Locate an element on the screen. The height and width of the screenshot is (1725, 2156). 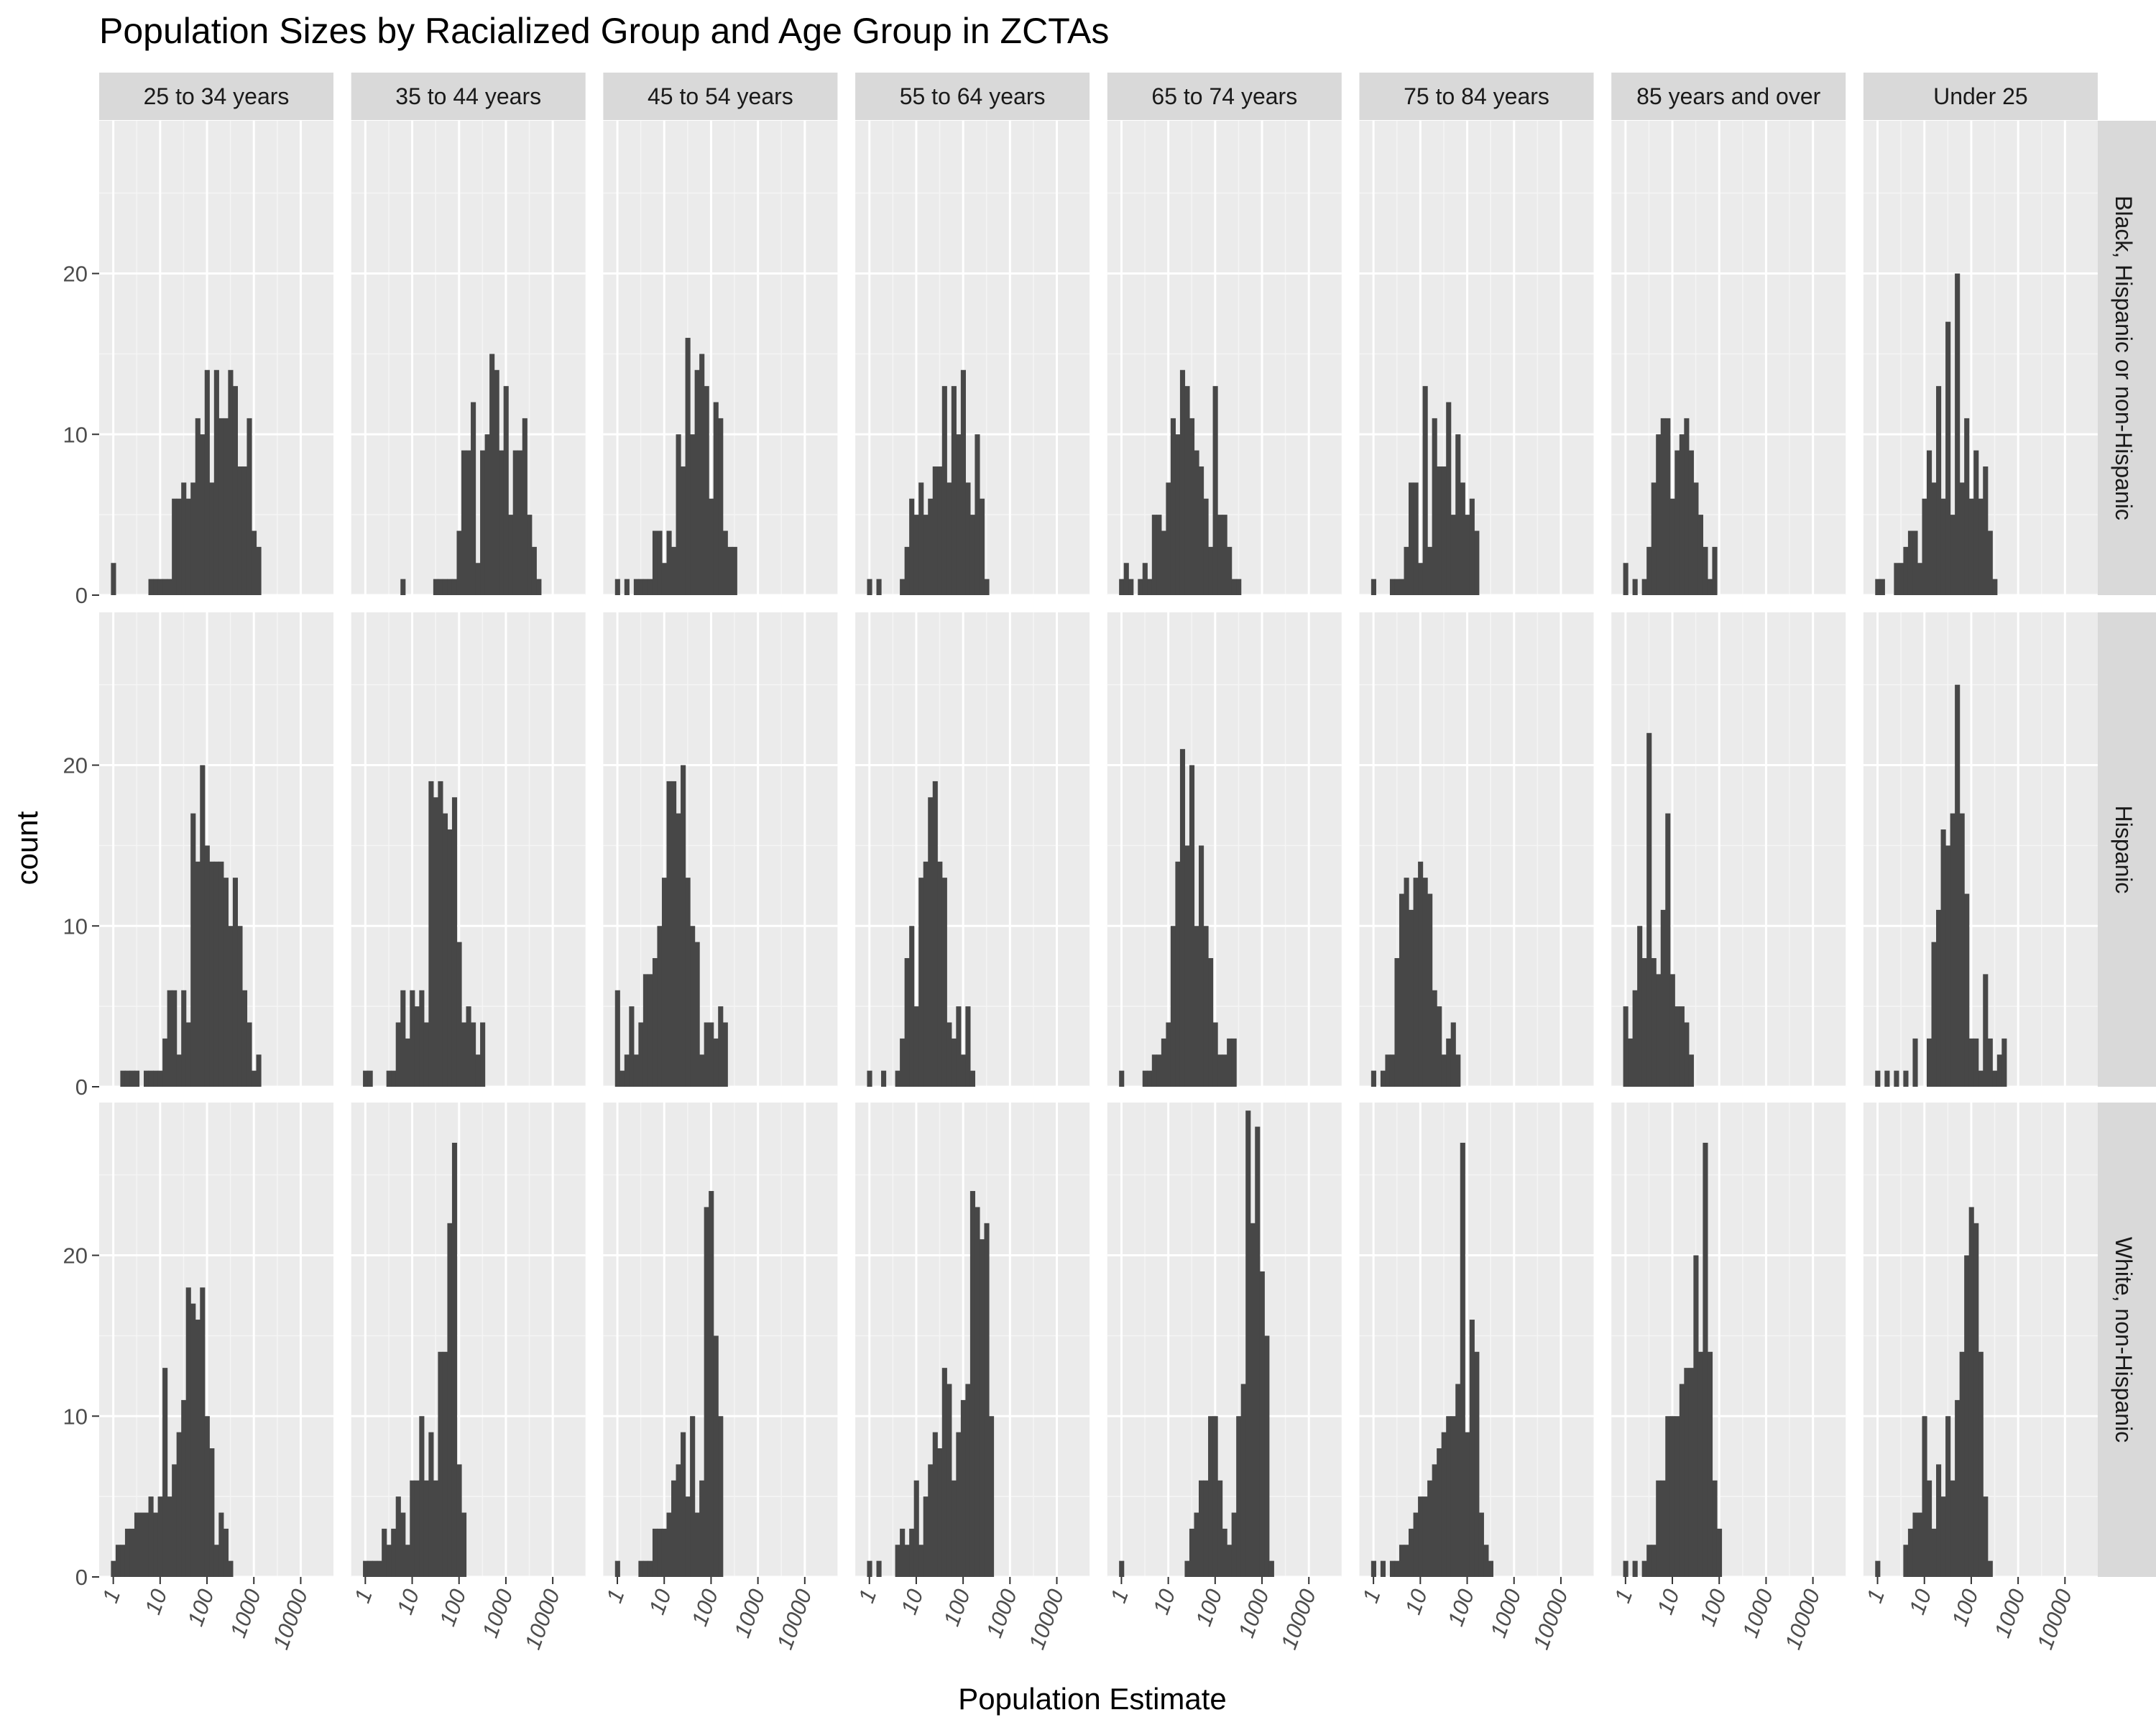
column-strip-label: 55 to 64 years is located at coordinates (973, 96).